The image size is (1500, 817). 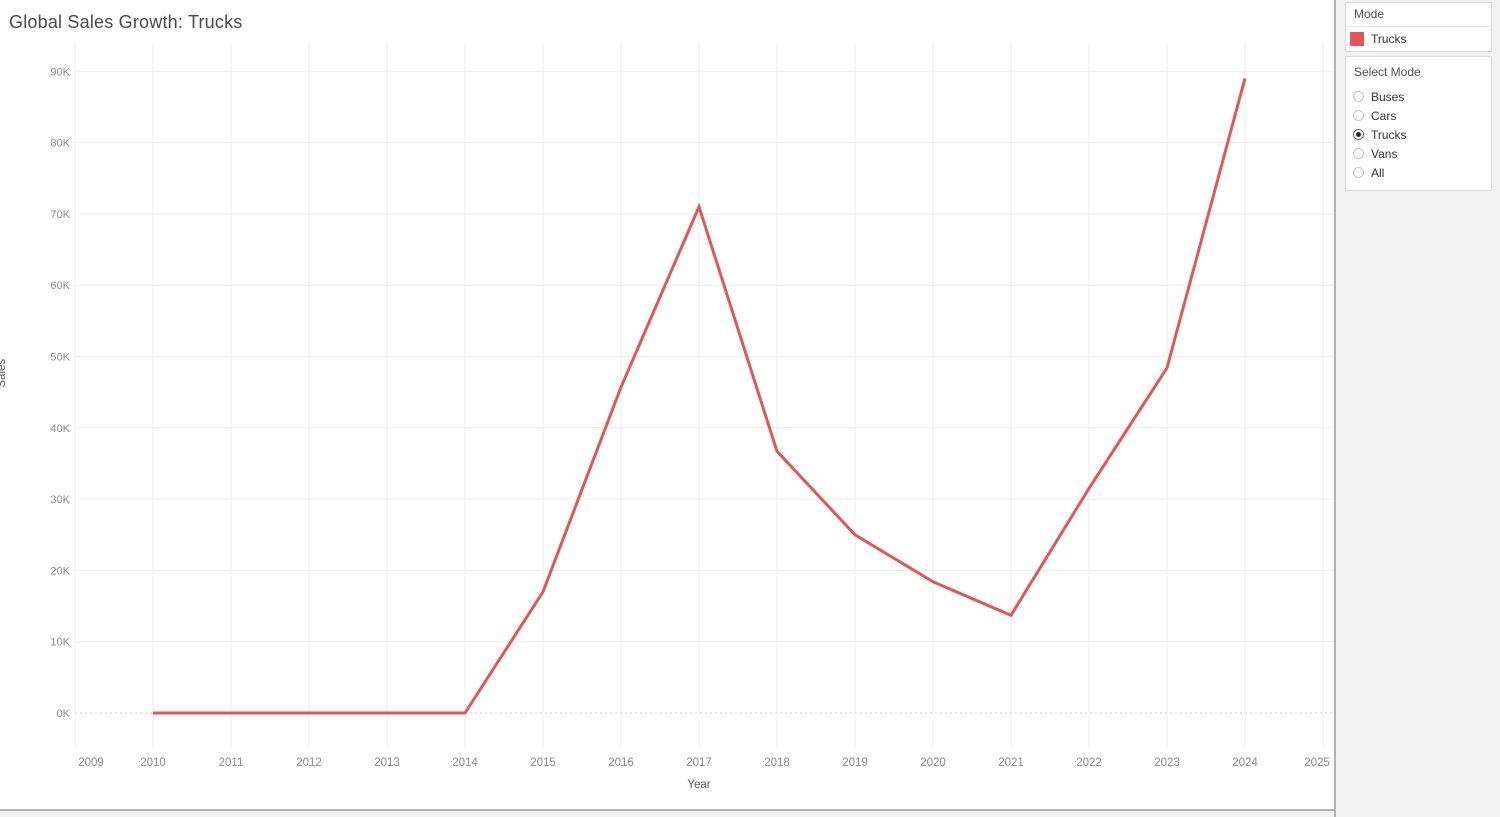 I want to click on y-tick-label: 0K, so click(x=64, y=714).